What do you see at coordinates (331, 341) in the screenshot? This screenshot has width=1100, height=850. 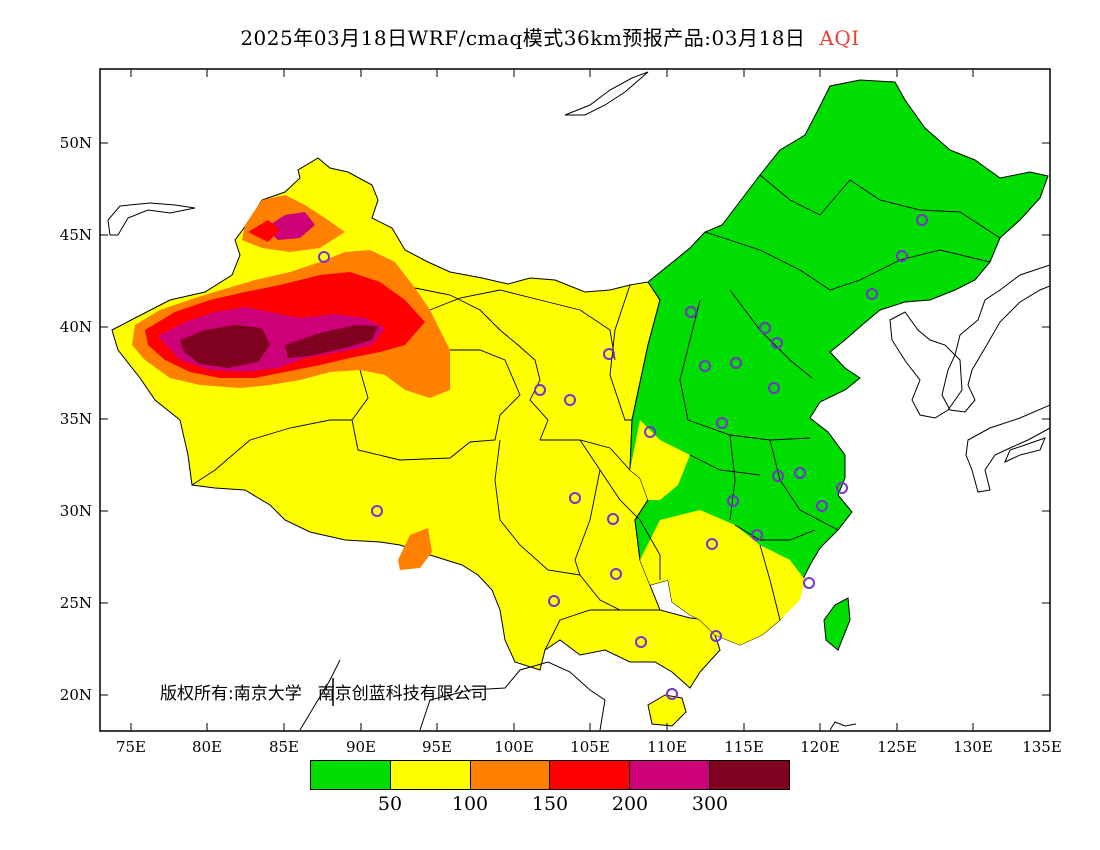 I see `aqi-darkred-strip` at bounding box center [331, 341].